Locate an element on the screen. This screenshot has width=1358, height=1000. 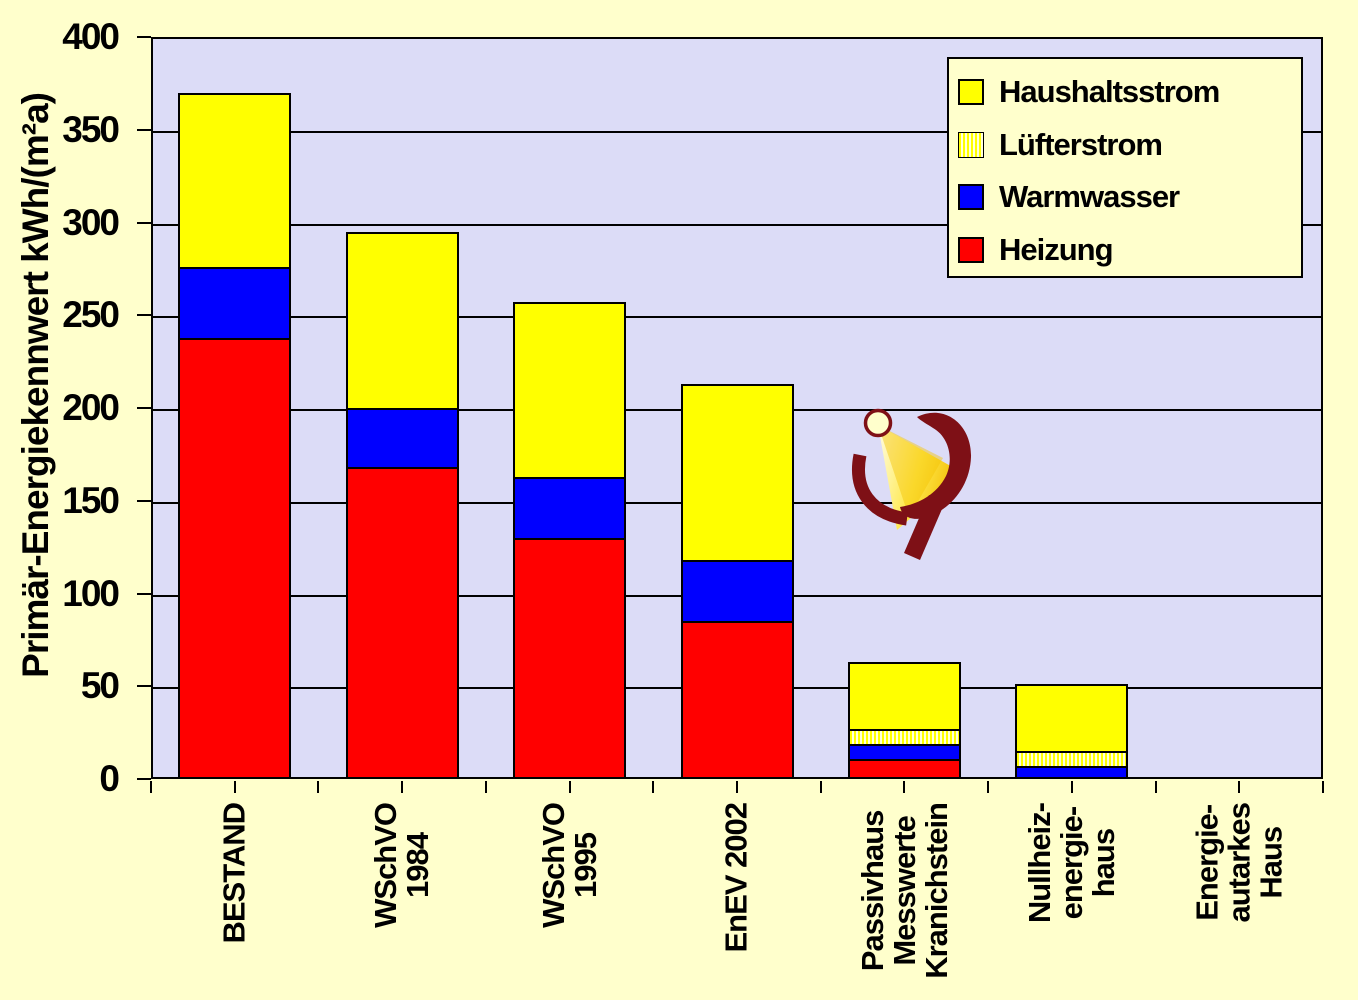
luefterstrom-swatch-icon is located at coordinates (971, 144).